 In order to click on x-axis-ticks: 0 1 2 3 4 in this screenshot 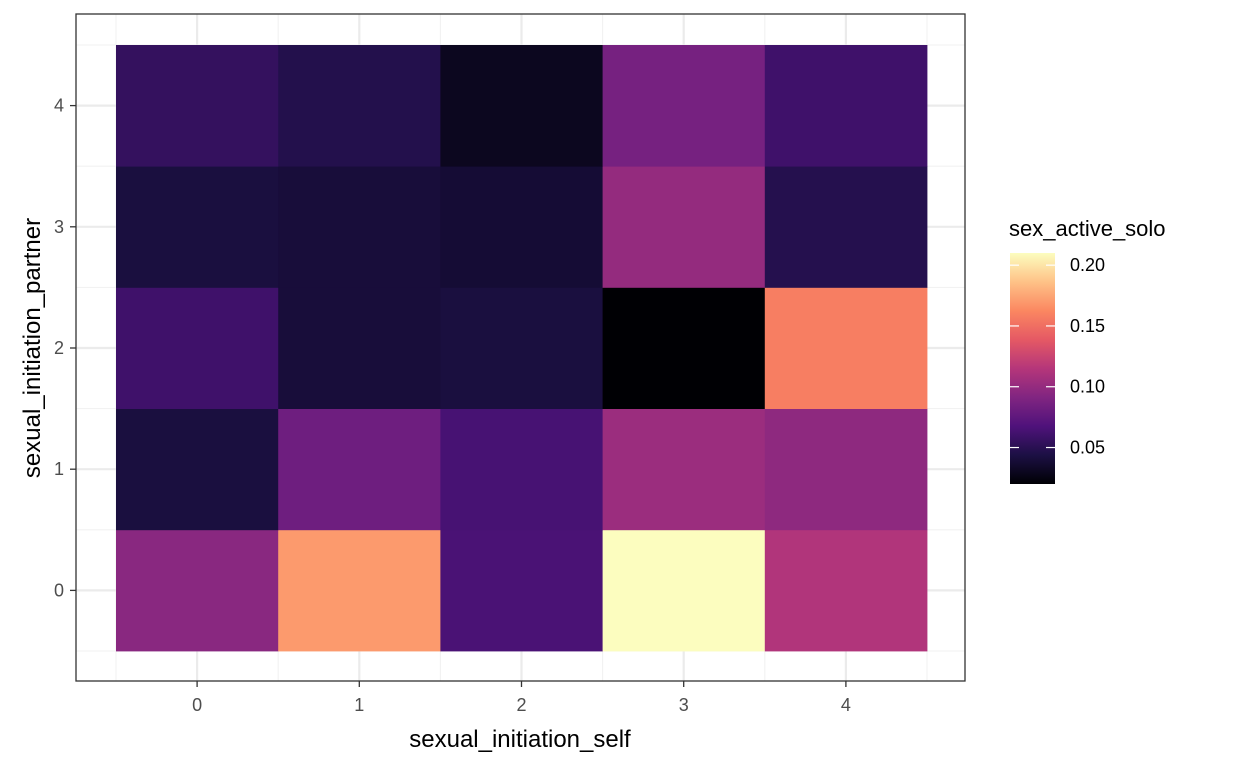, I will do `click(521, 698)`.